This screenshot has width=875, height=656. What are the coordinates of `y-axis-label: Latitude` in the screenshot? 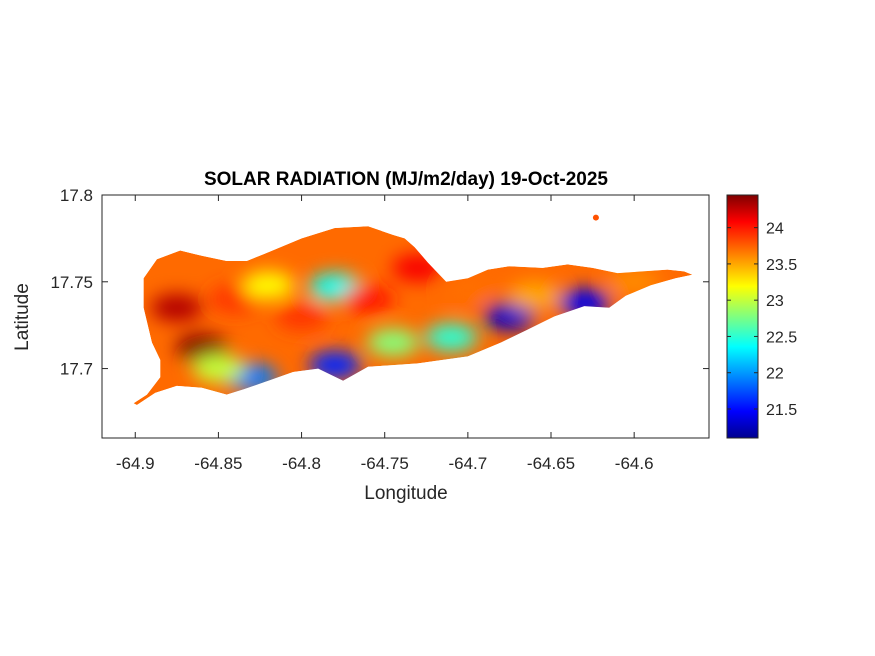 It's located at (22, 317).